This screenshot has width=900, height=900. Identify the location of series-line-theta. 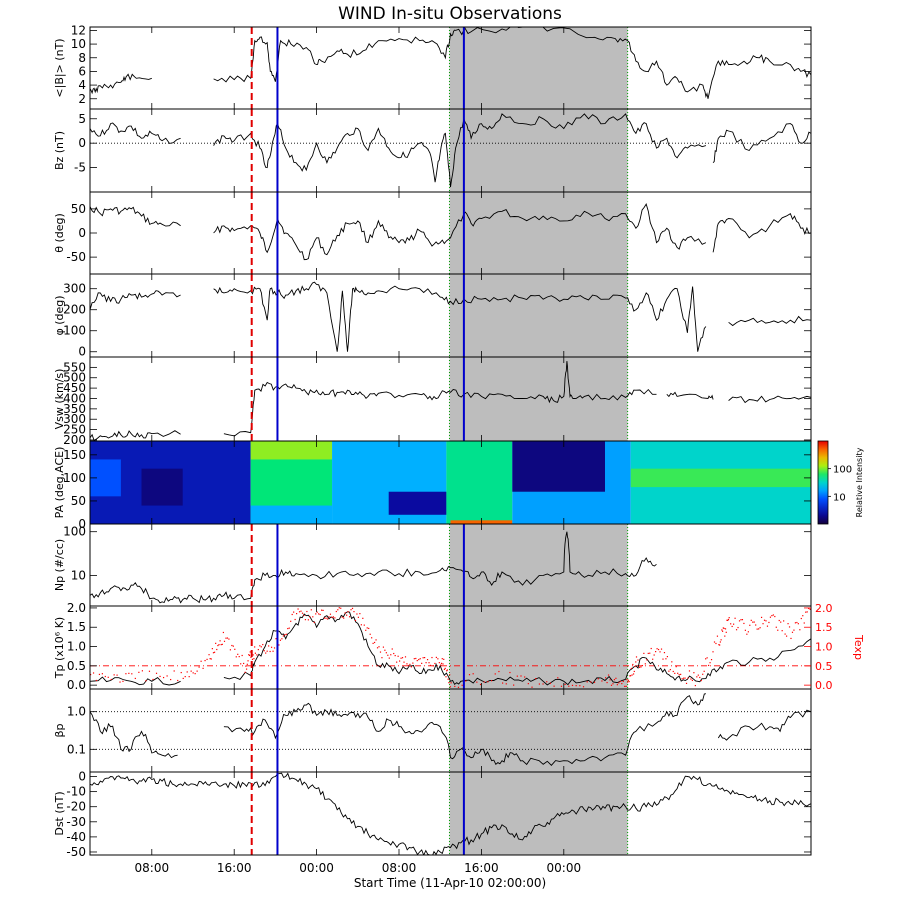
(450, 232).